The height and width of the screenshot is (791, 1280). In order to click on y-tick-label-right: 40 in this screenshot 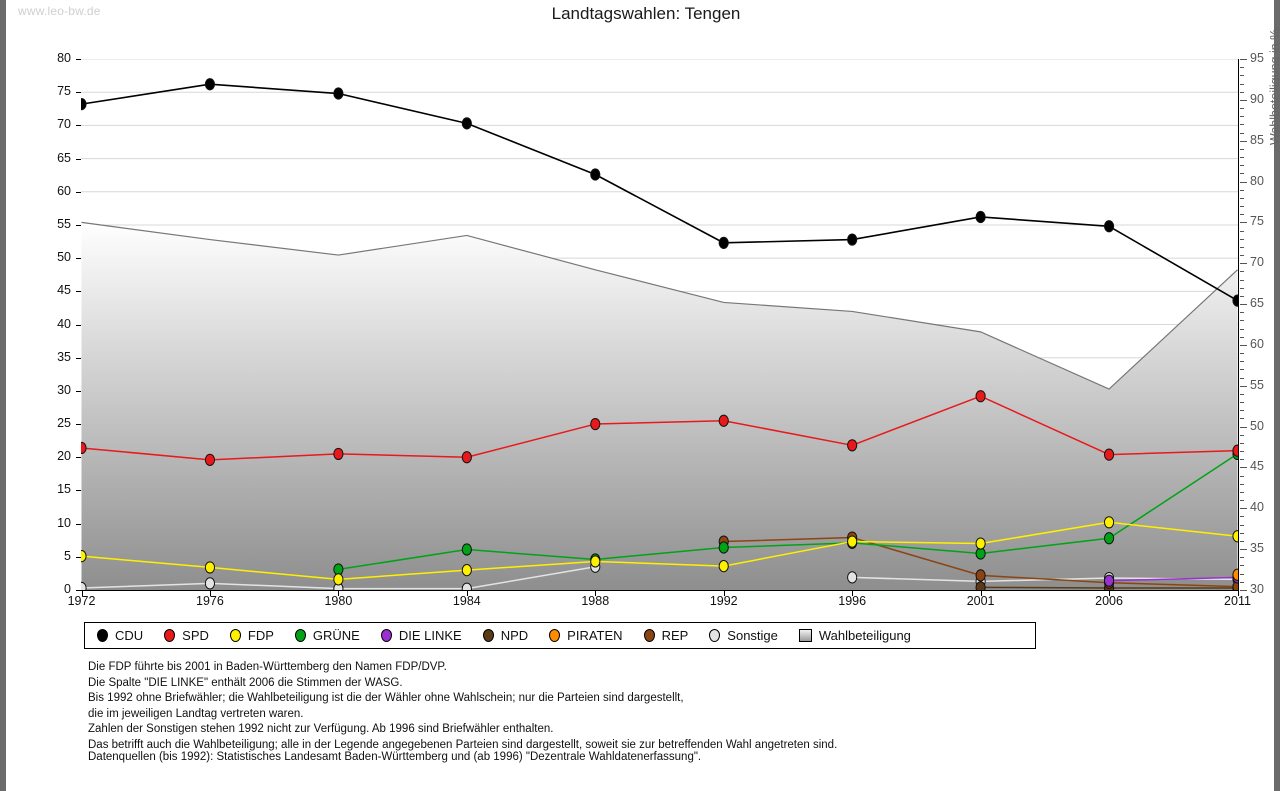, I will do `click(1257, 507)`.